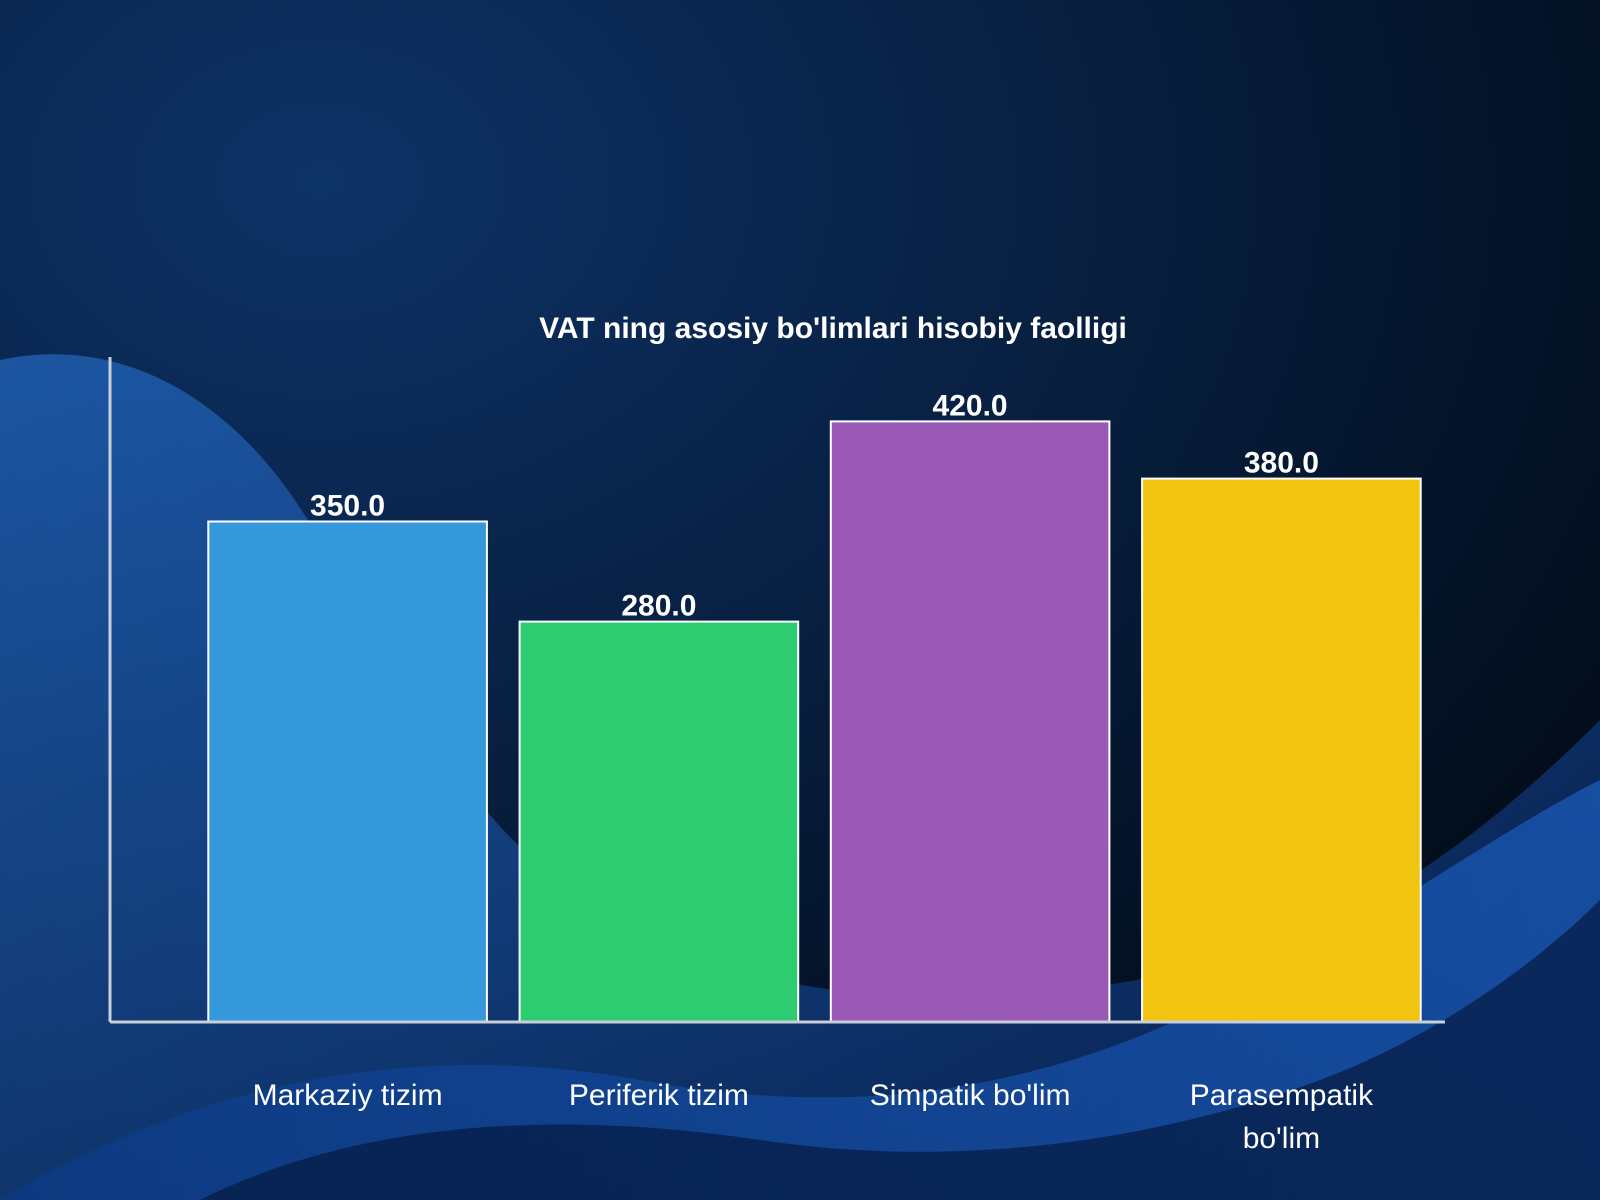 This screenshot has width=1600, height=1200. Describe the element at coordinates (814, 505) in the screenshot. I see `data-labels: 350.0 280.0 420.0 380.0` at that location.